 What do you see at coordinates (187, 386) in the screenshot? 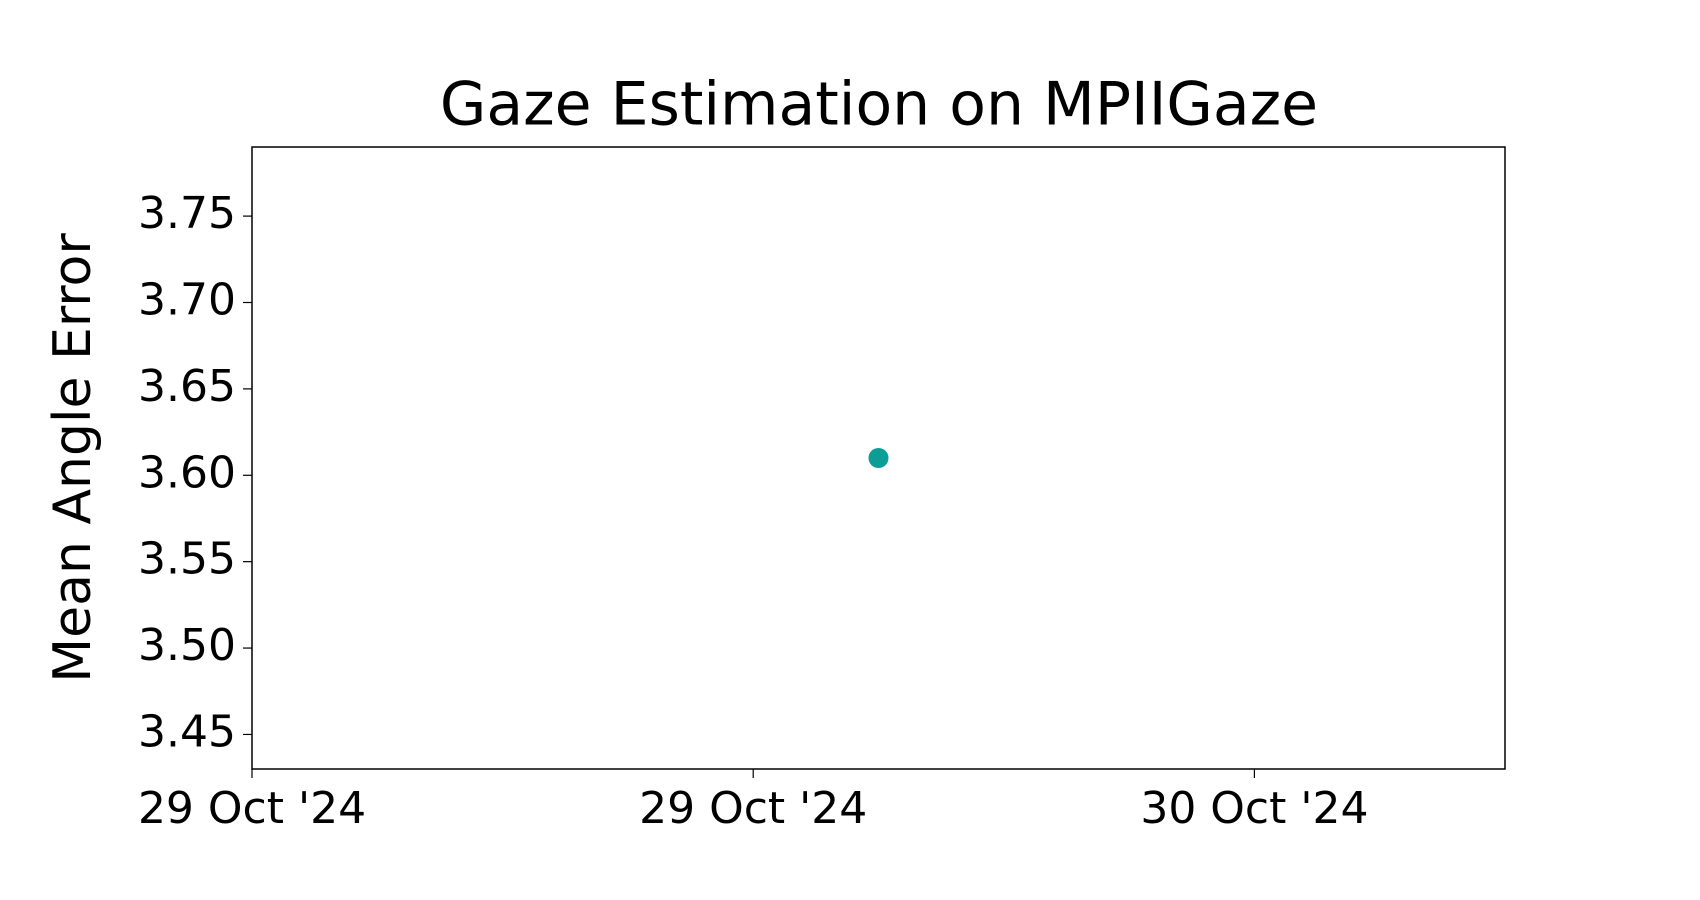
I see `y-tick-label: 3.65` at bounding box center [187, 386].